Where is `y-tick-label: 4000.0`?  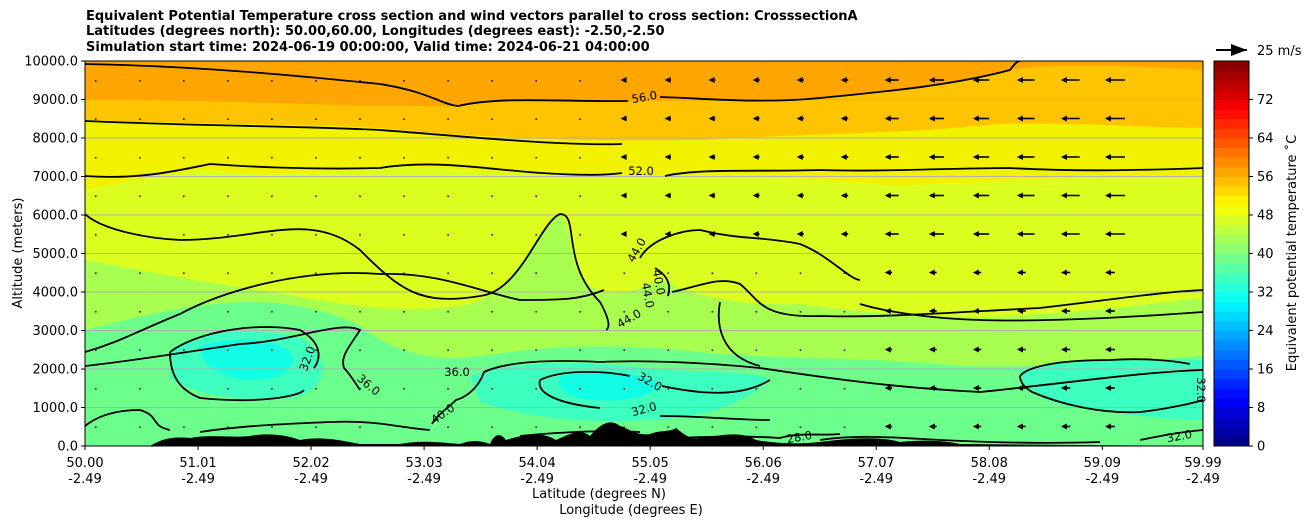 y-tick-label: 4000.0 is located at coordinates (56, 293).